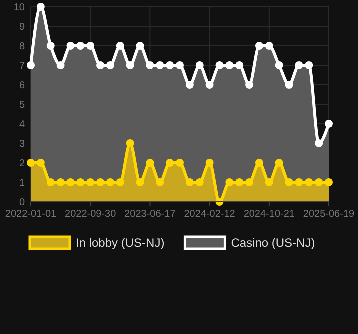  Describe the element at coordinates (22, 47) in the screenshot. I see `y-tick-label: 8` at that location.